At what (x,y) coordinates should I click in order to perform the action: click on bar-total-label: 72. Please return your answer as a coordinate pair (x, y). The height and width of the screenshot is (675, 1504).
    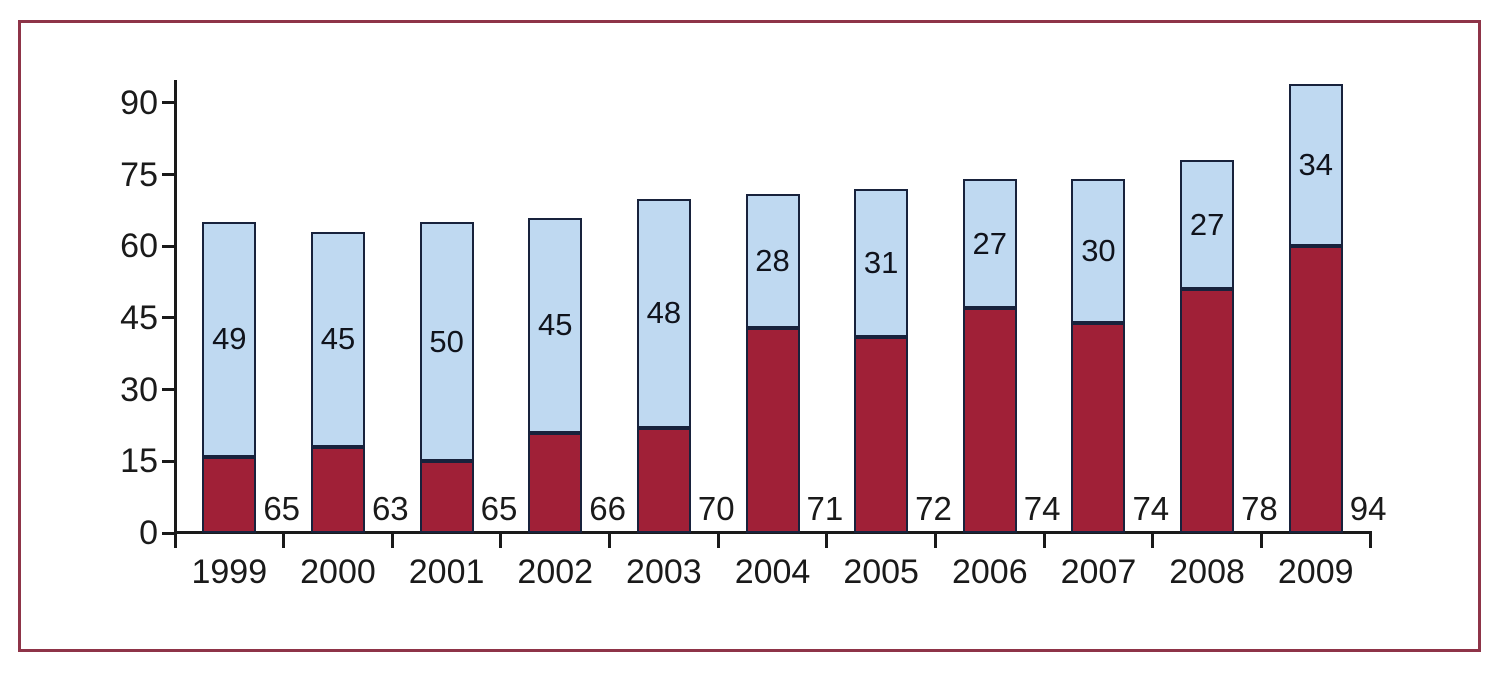
    Looking at the image, I should click on (933, 508).